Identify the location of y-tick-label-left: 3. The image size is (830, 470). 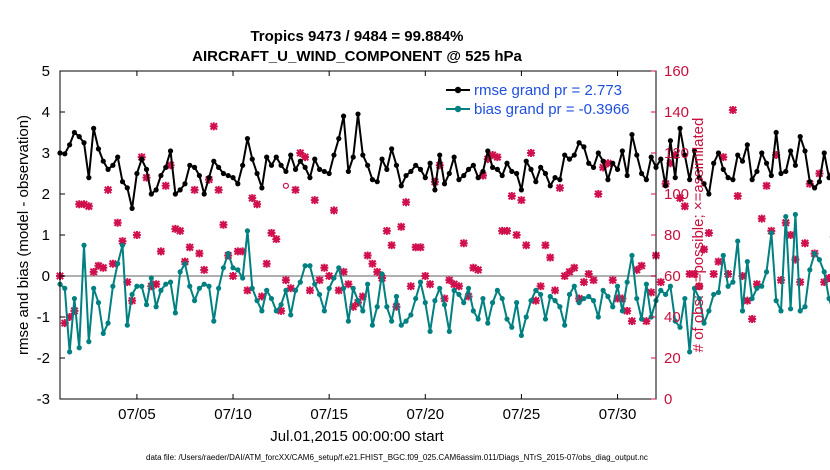
(46, 153).